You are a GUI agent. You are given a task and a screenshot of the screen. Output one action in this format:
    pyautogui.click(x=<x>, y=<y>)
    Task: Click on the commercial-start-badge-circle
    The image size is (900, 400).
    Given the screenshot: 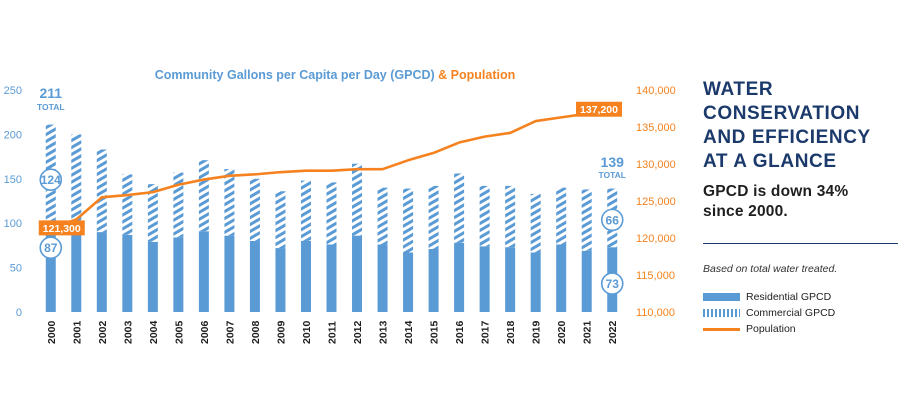 What is the action you would take?
    pyautogui.click(x=51, y=179)
    